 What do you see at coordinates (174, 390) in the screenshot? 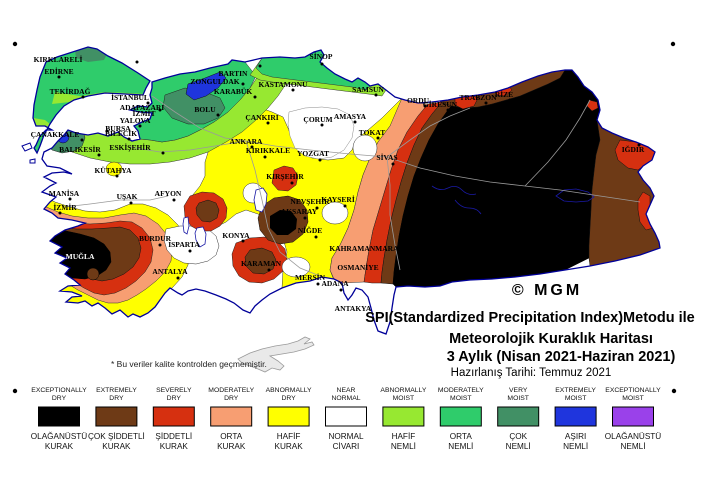
I see `svg-text: SEVERELY` at bounding box center [174, 390].